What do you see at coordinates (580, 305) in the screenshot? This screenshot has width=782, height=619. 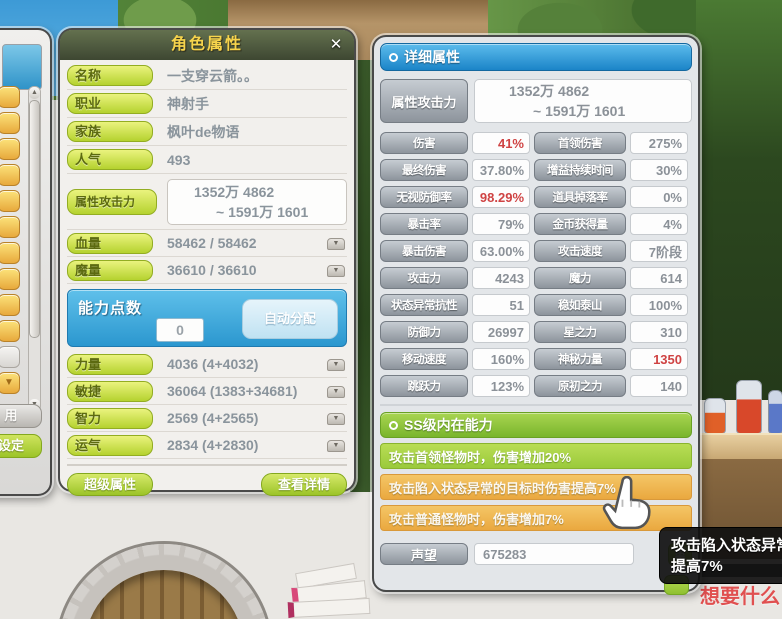 I see `stat-label: 稳如泰山` at bounding box center [580, 305].